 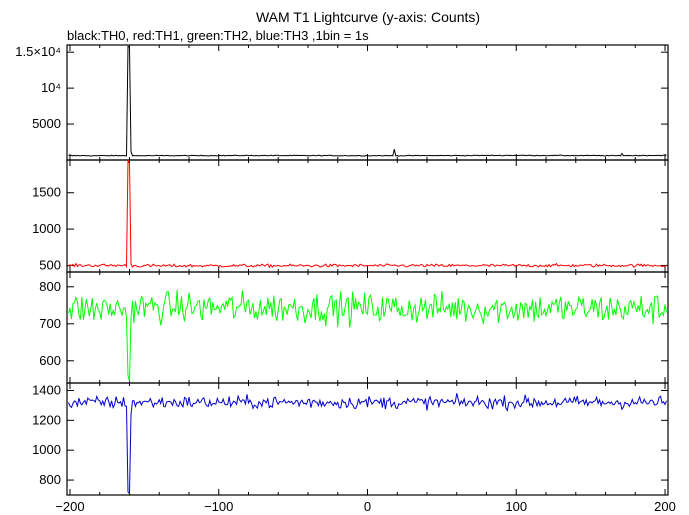 I want to click on y-tick-label: 1.5×10⁴, so click(x=38, y=51).